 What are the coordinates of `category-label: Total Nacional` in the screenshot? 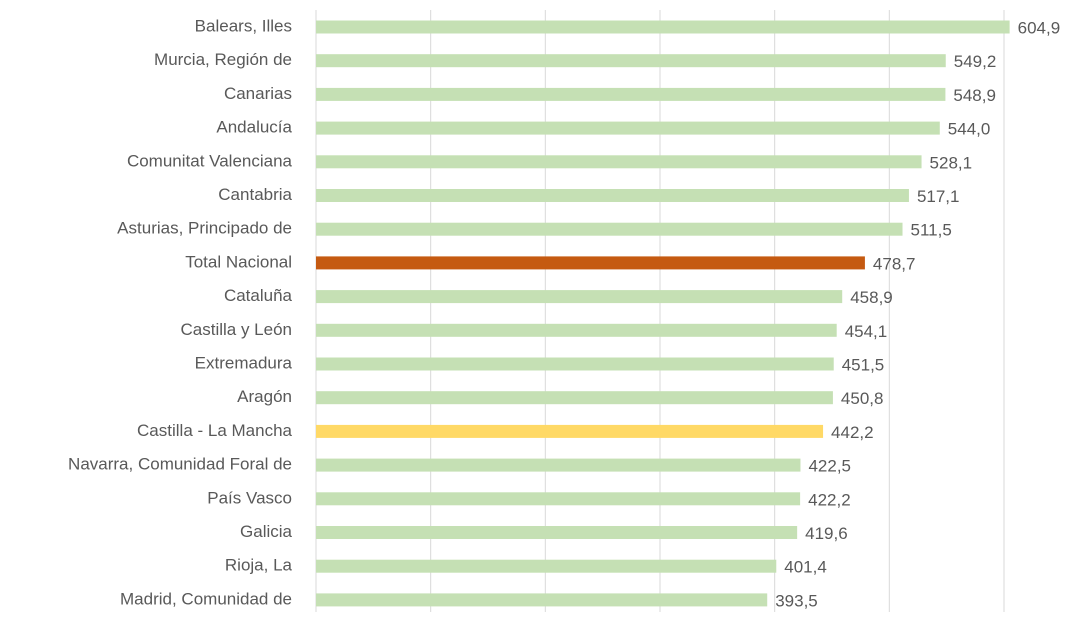 It's located at (238, 261).